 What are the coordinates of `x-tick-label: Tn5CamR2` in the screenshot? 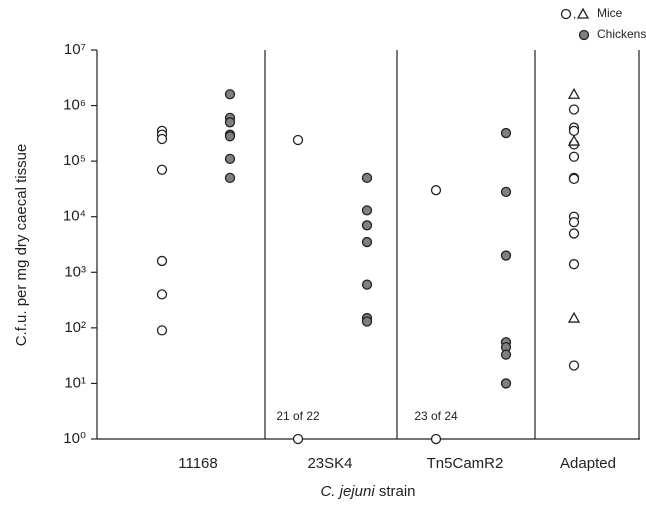 It's located at (465, 463).